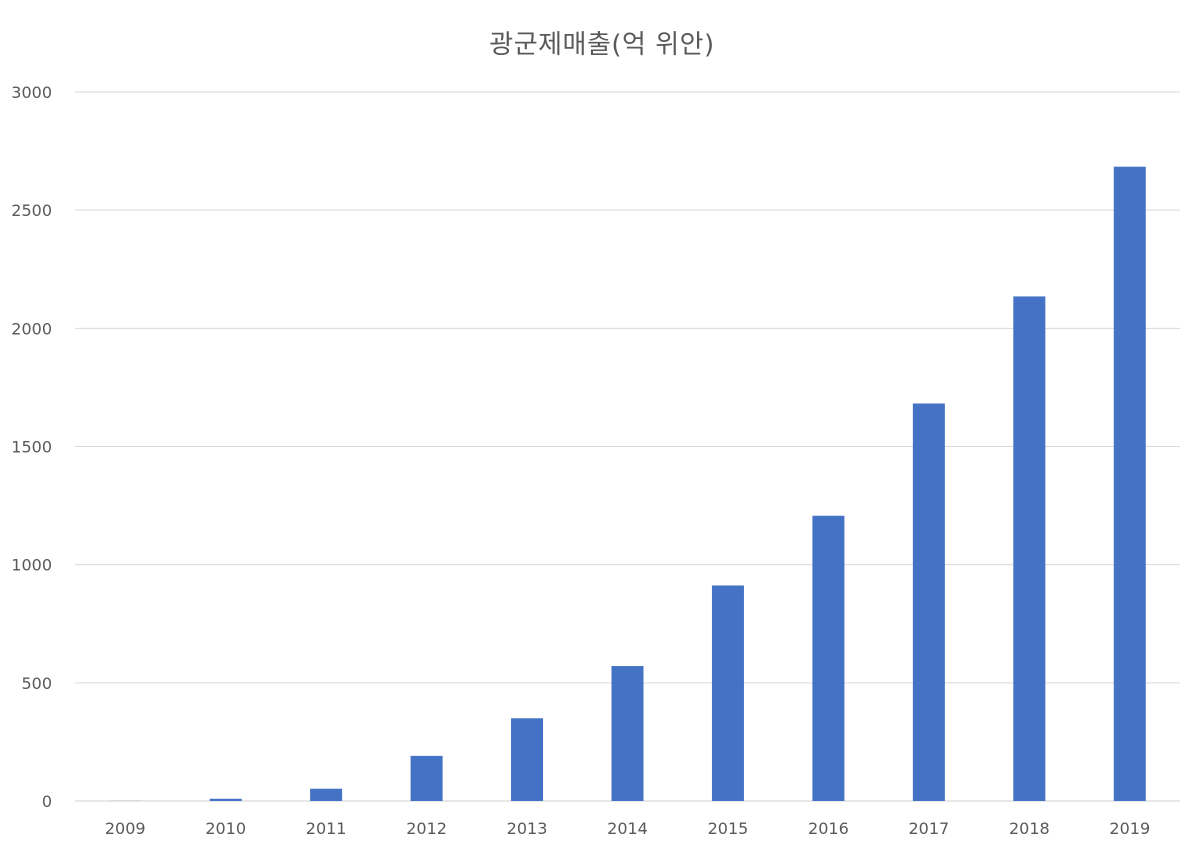 This screenshot has width=1204, height=853. Describe the element at coordinates (928, 602) in the screenshot. I see `bar-2017` at that location.